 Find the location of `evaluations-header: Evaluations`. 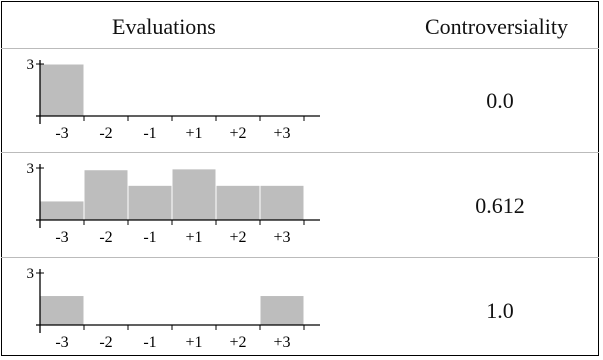

evaluations-header: Evaluations is located at coordinates (164, 26).